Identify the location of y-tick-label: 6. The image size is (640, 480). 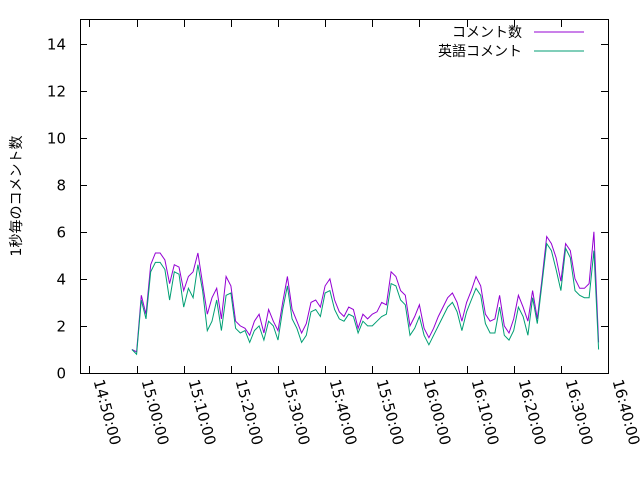
(61, 233).